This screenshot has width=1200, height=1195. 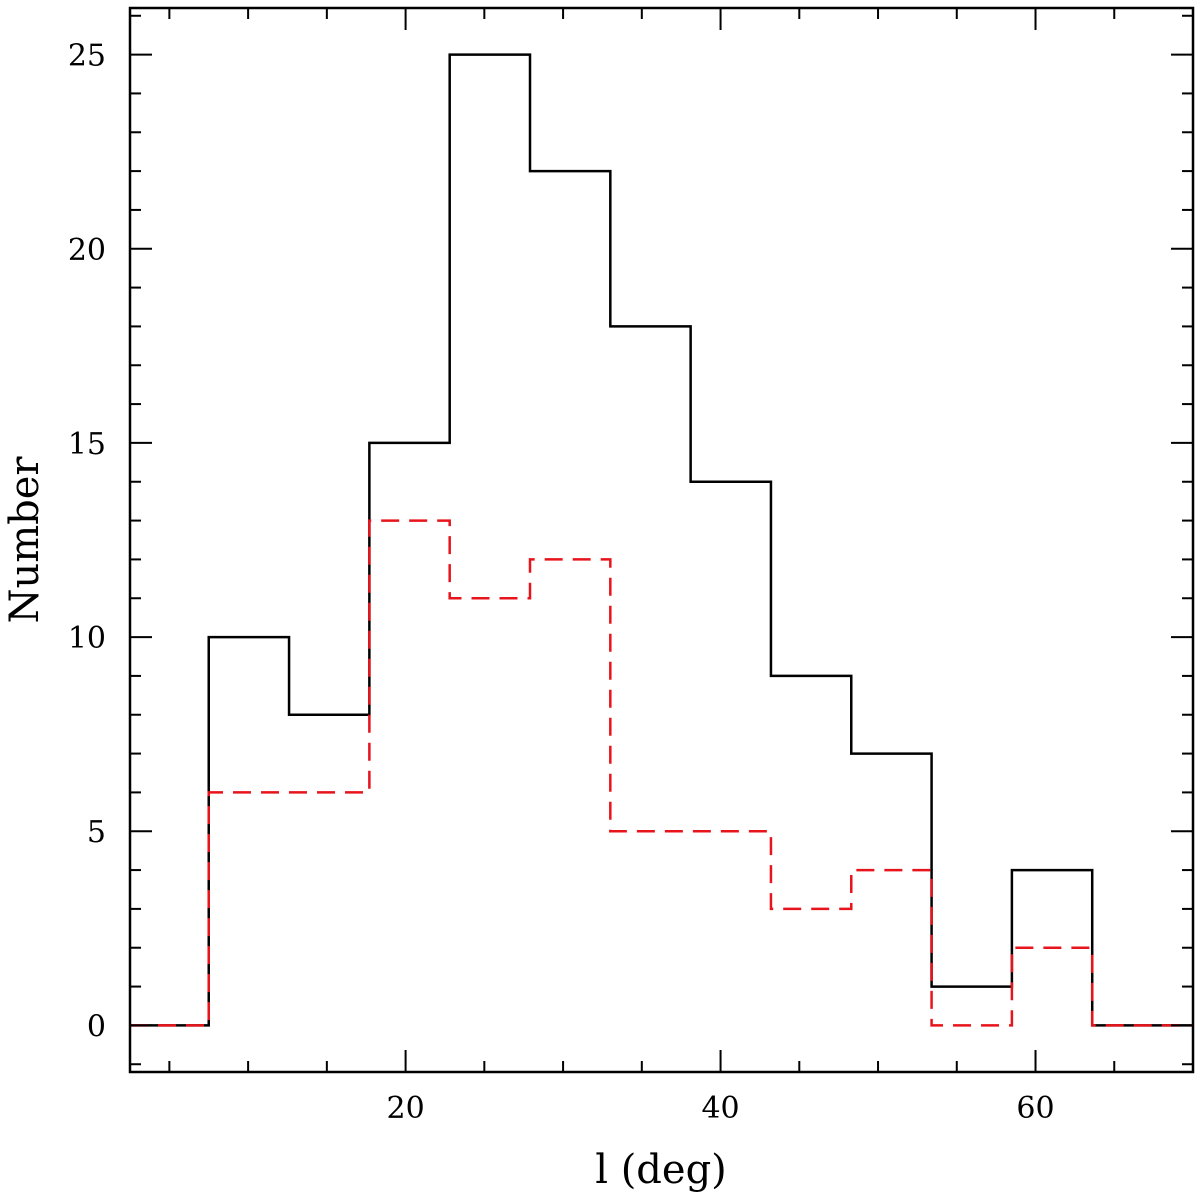 I want to click on x-tick-label: 20, so click(x=405, y=1108).